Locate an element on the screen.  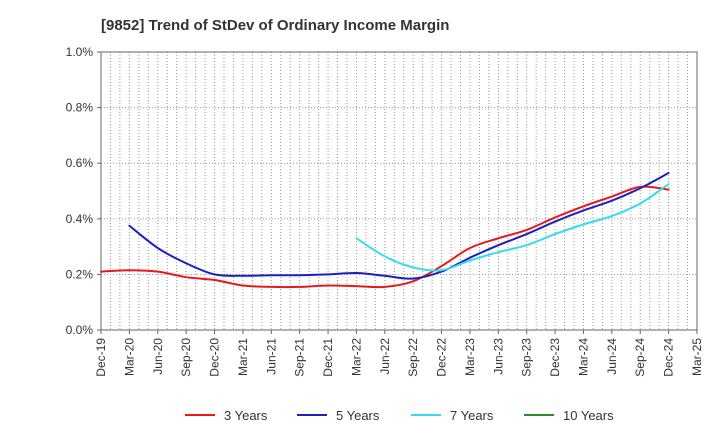
y-tick-label: 1.0% is located at coordinates (80, 52).